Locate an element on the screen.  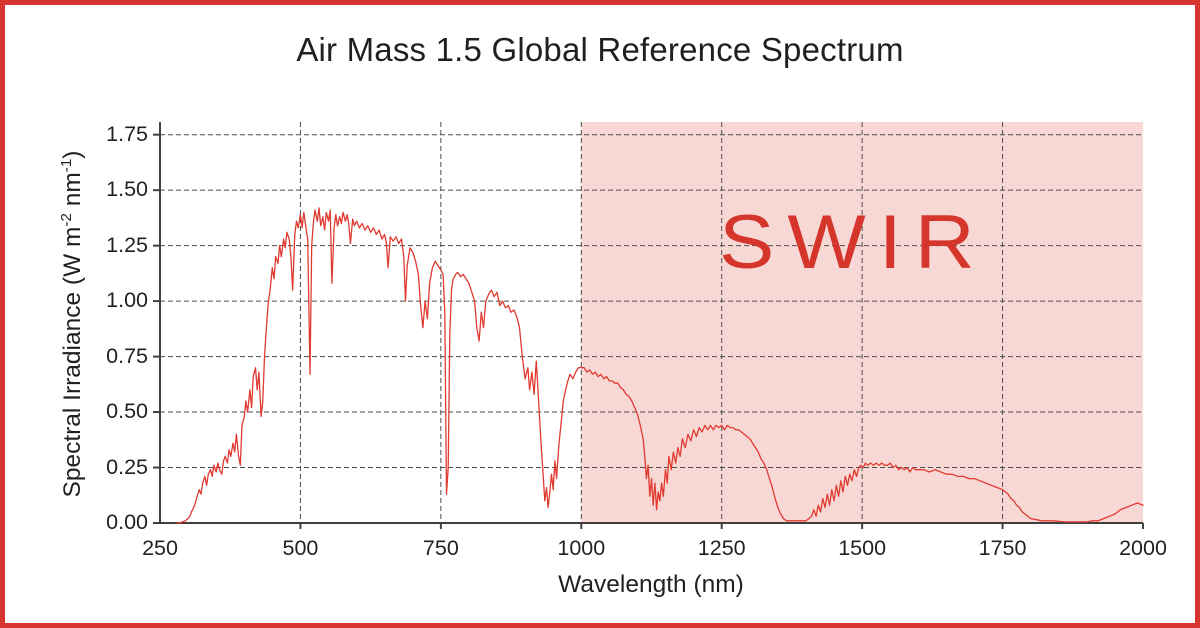
x-tick-label: 2000 is located at coordinates (1143, 548).